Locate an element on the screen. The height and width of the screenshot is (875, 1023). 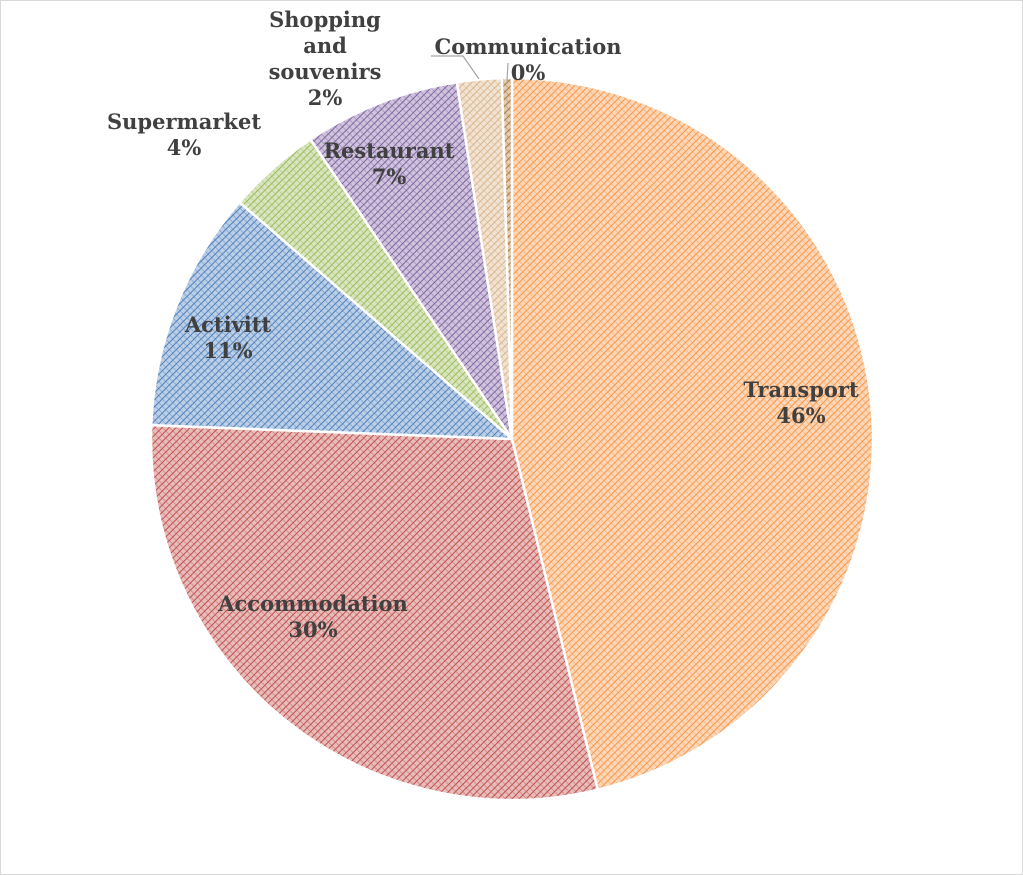
category-label-shopping-and-souvenirs: souvenirs is located at coordinates (325, 71).